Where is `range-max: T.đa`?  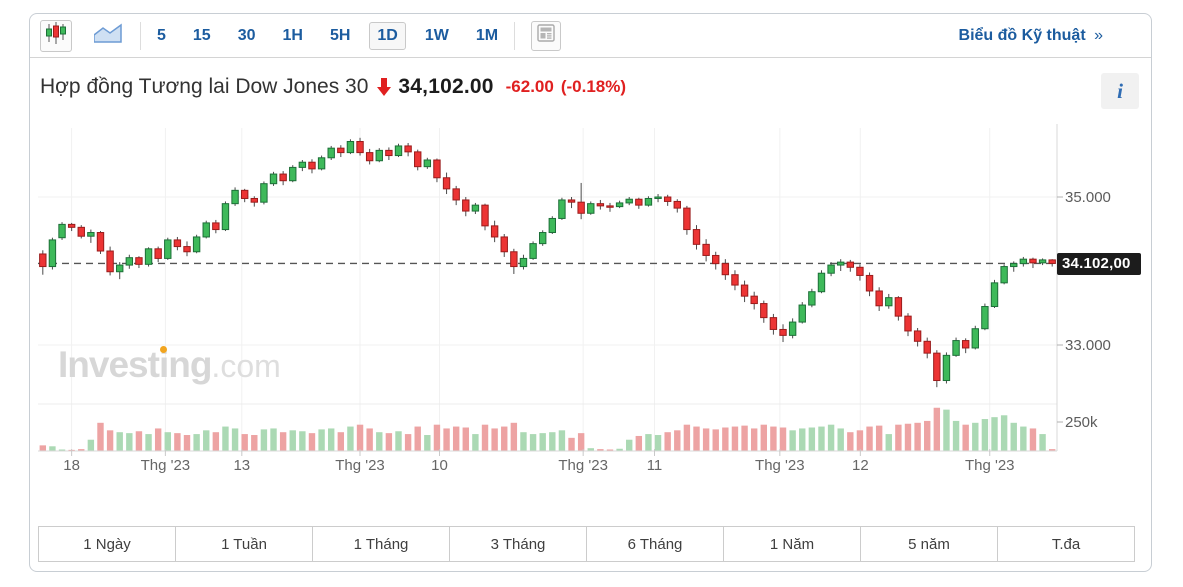
range-max: T.đa is located at coordinates (1066, 544).